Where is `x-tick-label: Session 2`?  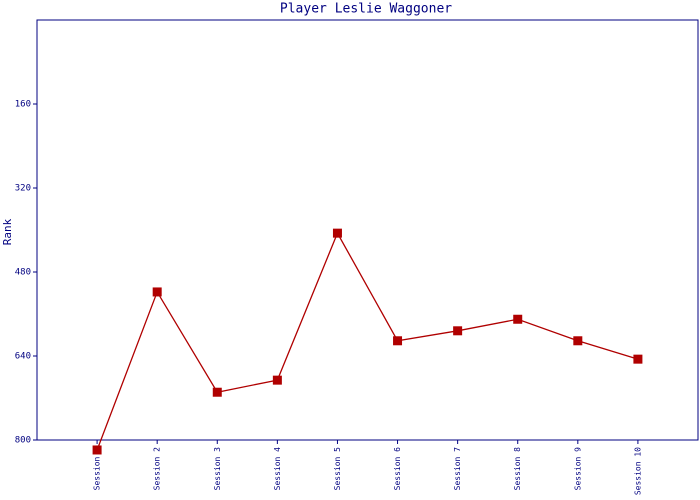 x-tick-label: Session 2 is located at coordinates (157, 469).